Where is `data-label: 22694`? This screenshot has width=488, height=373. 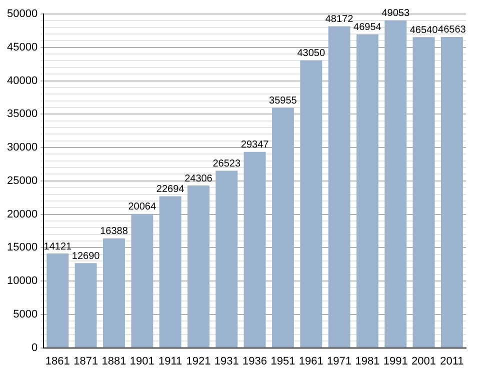 data-label: 22694 is located at coordinates (170, 190).